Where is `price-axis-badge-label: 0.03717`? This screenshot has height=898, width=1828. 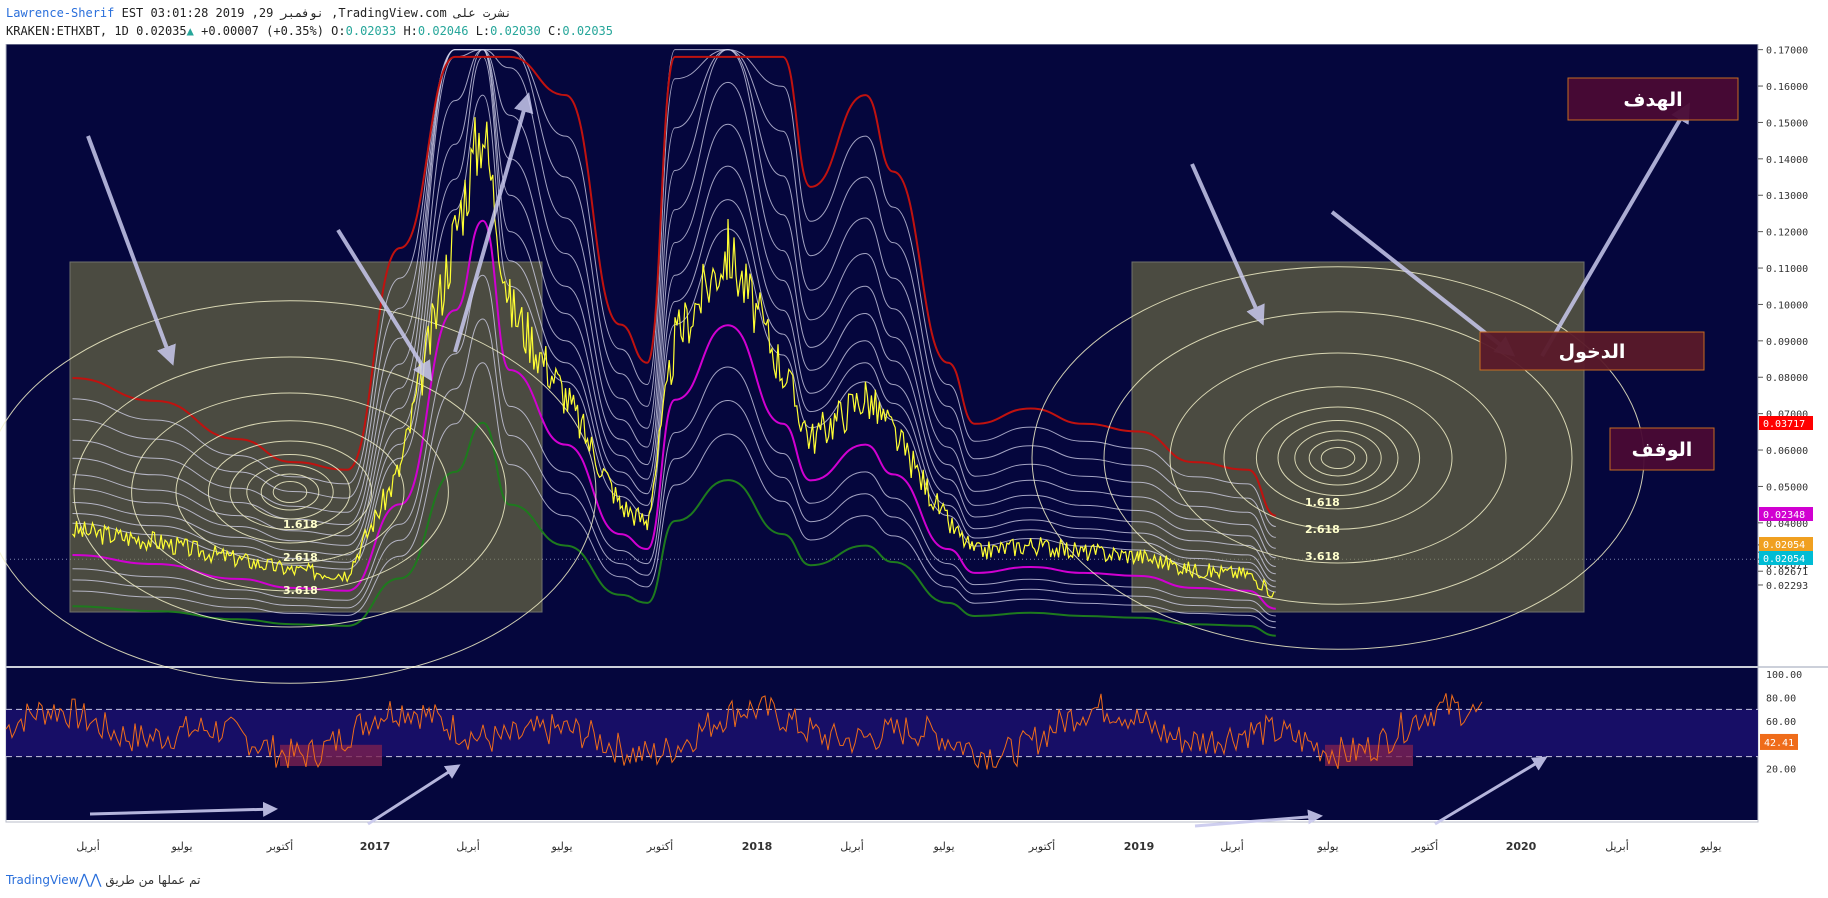 price-axis-badge-label: 0.03717 is located at coordinates (1784, 424).